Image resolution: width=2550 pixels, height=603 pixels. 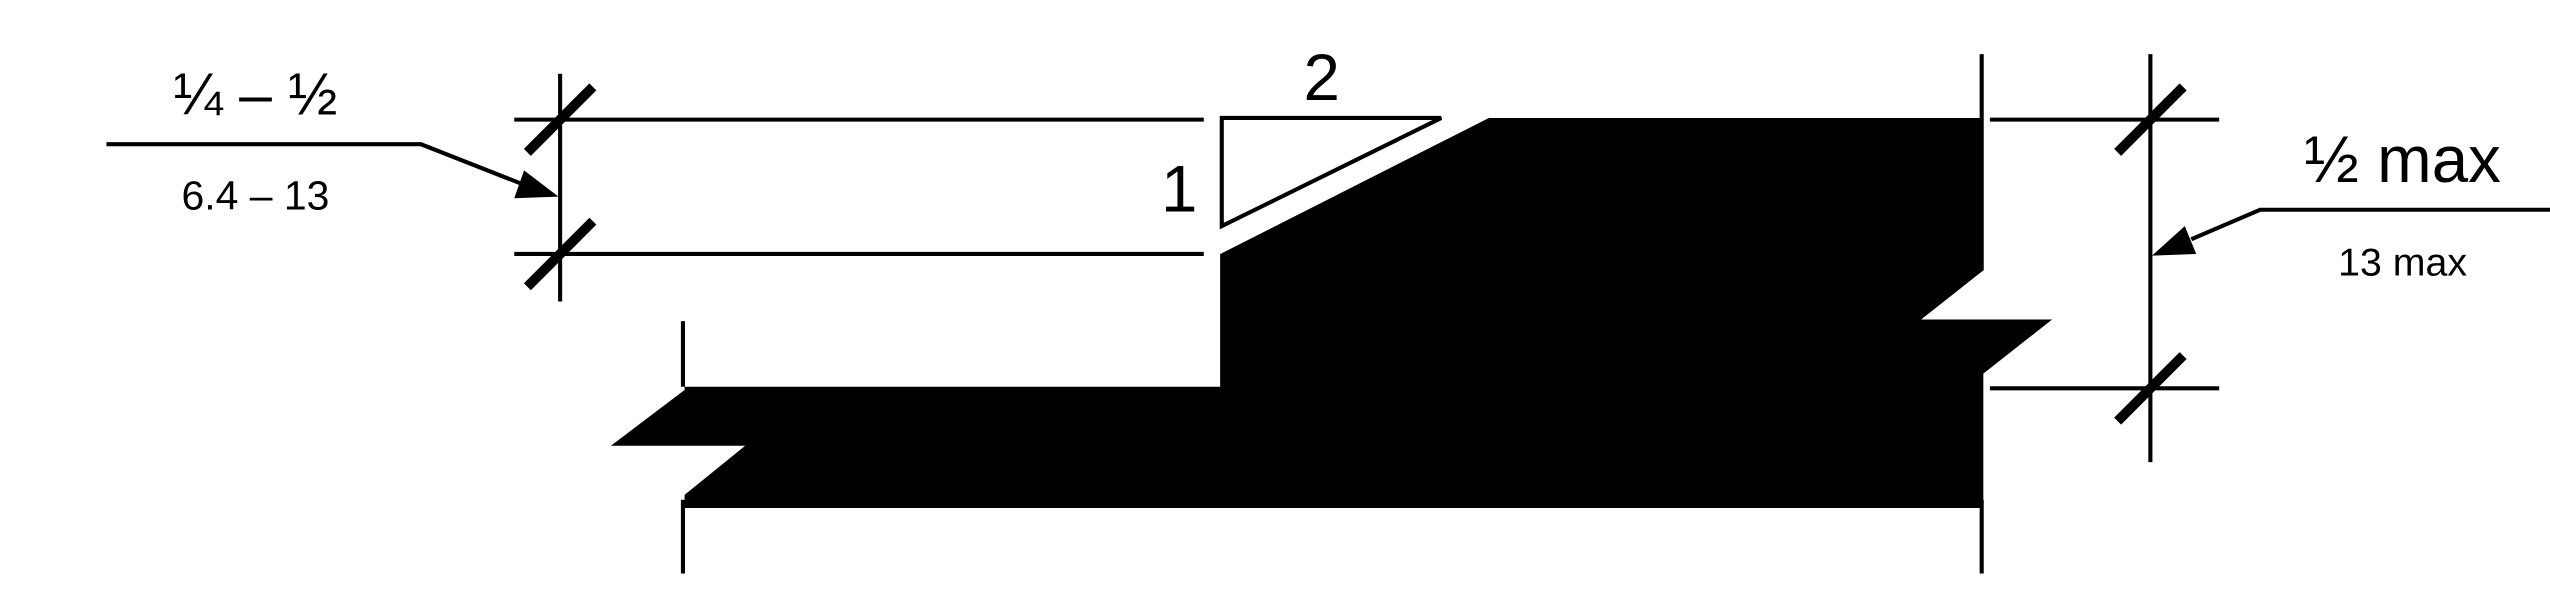 I want to click on tick-left-bottom, so click(x=560, y=254).